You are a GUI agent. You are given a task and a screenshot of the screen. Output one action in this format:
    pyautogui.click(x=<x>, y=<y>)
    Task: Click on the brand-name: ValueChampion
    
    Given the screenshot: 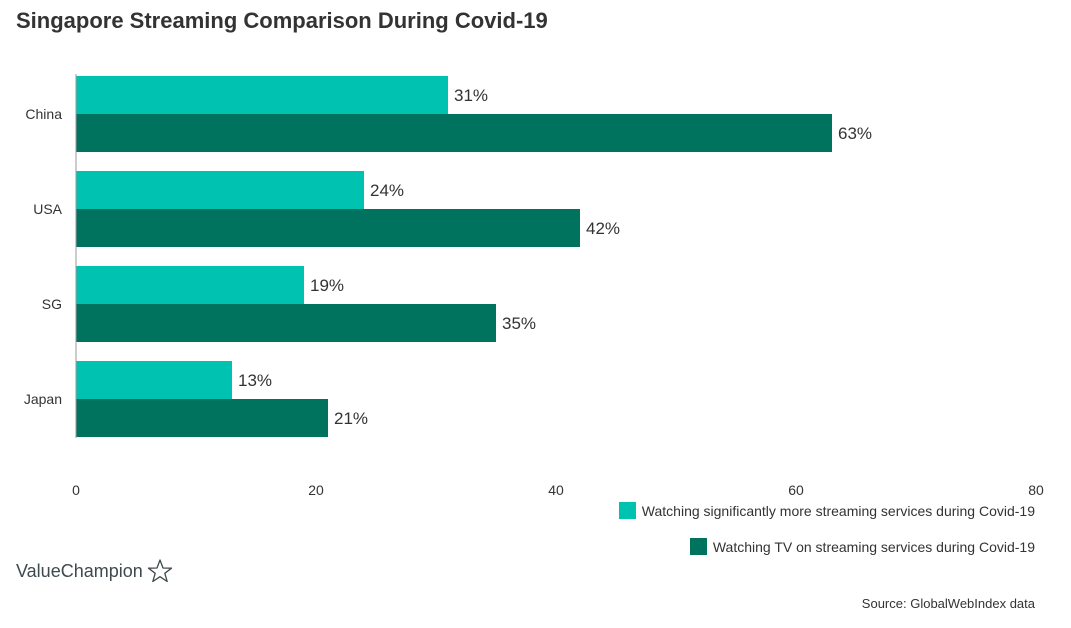 What is the action you would take?
    pyautogui.click(x=79, y=570)
    